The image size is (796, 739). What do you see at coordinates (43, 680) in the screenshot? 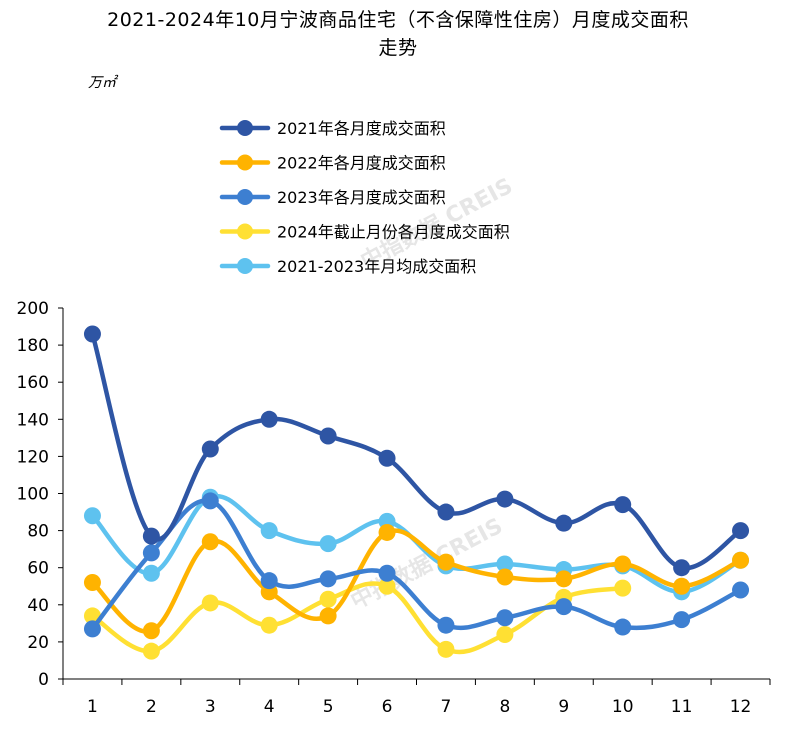
I see `y-tick-label: 0` at bounding box center [43, 680].